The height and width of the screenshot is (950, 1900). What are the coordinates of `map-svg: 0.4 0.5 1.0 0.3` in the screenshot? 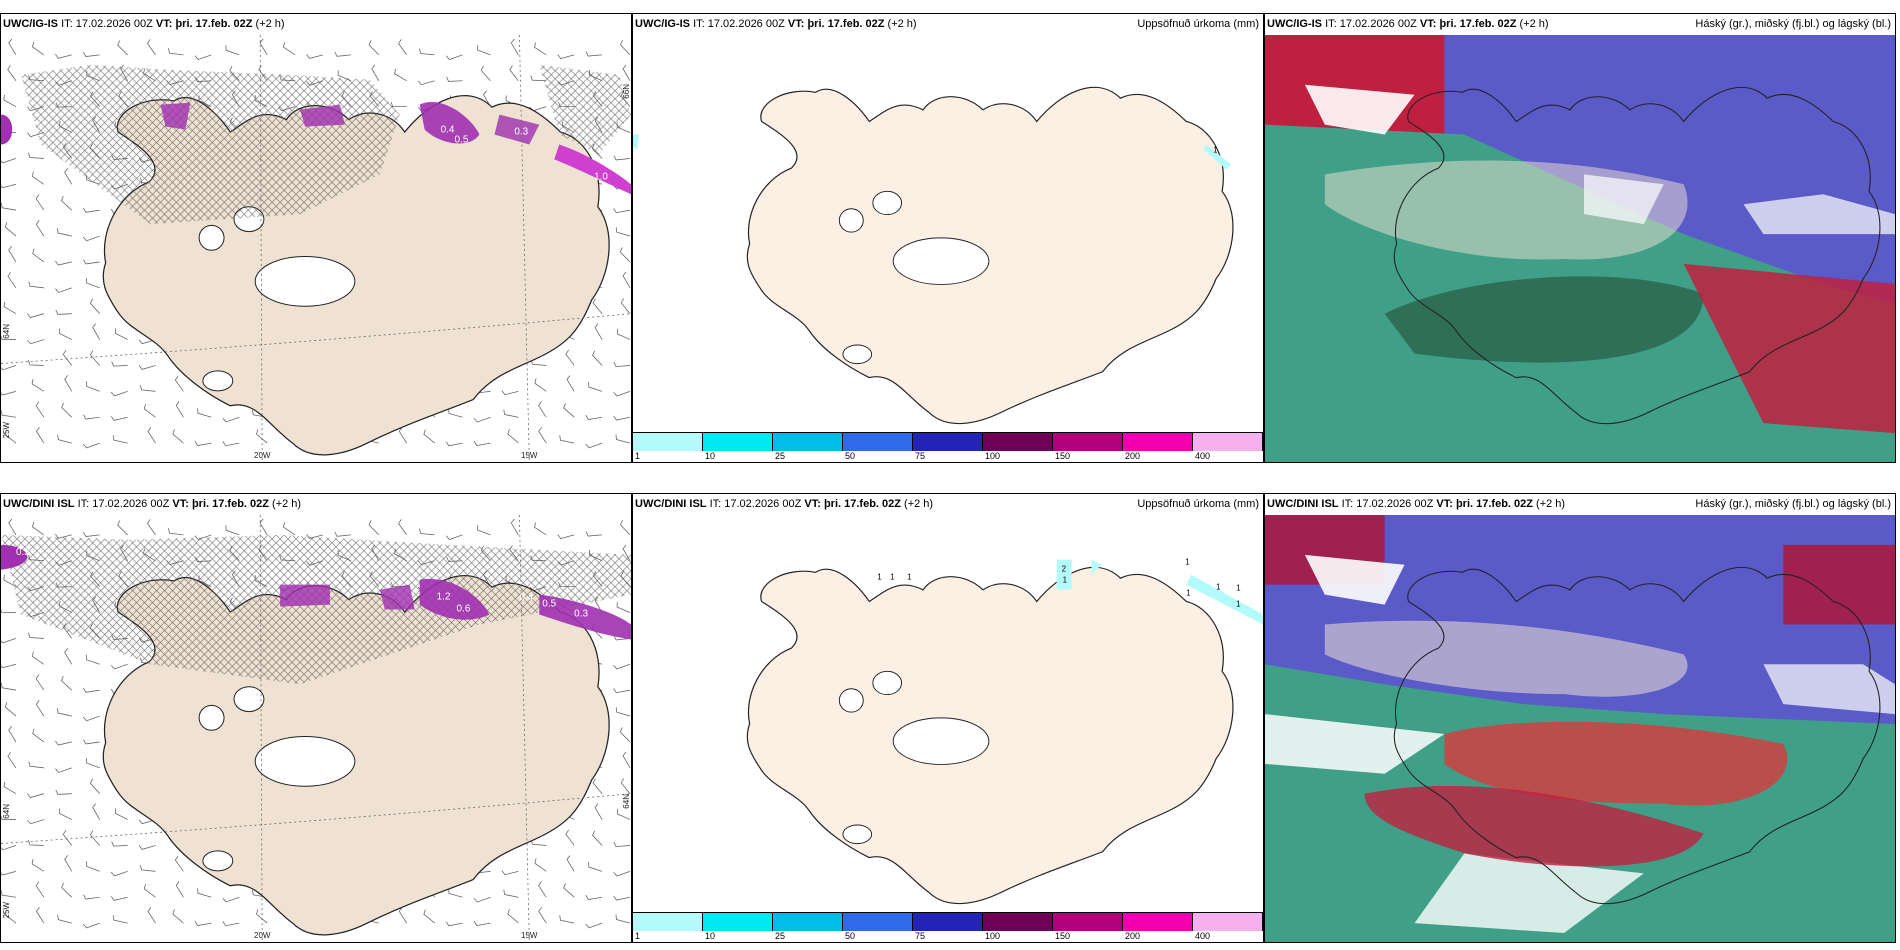 It's located at (316, 248).